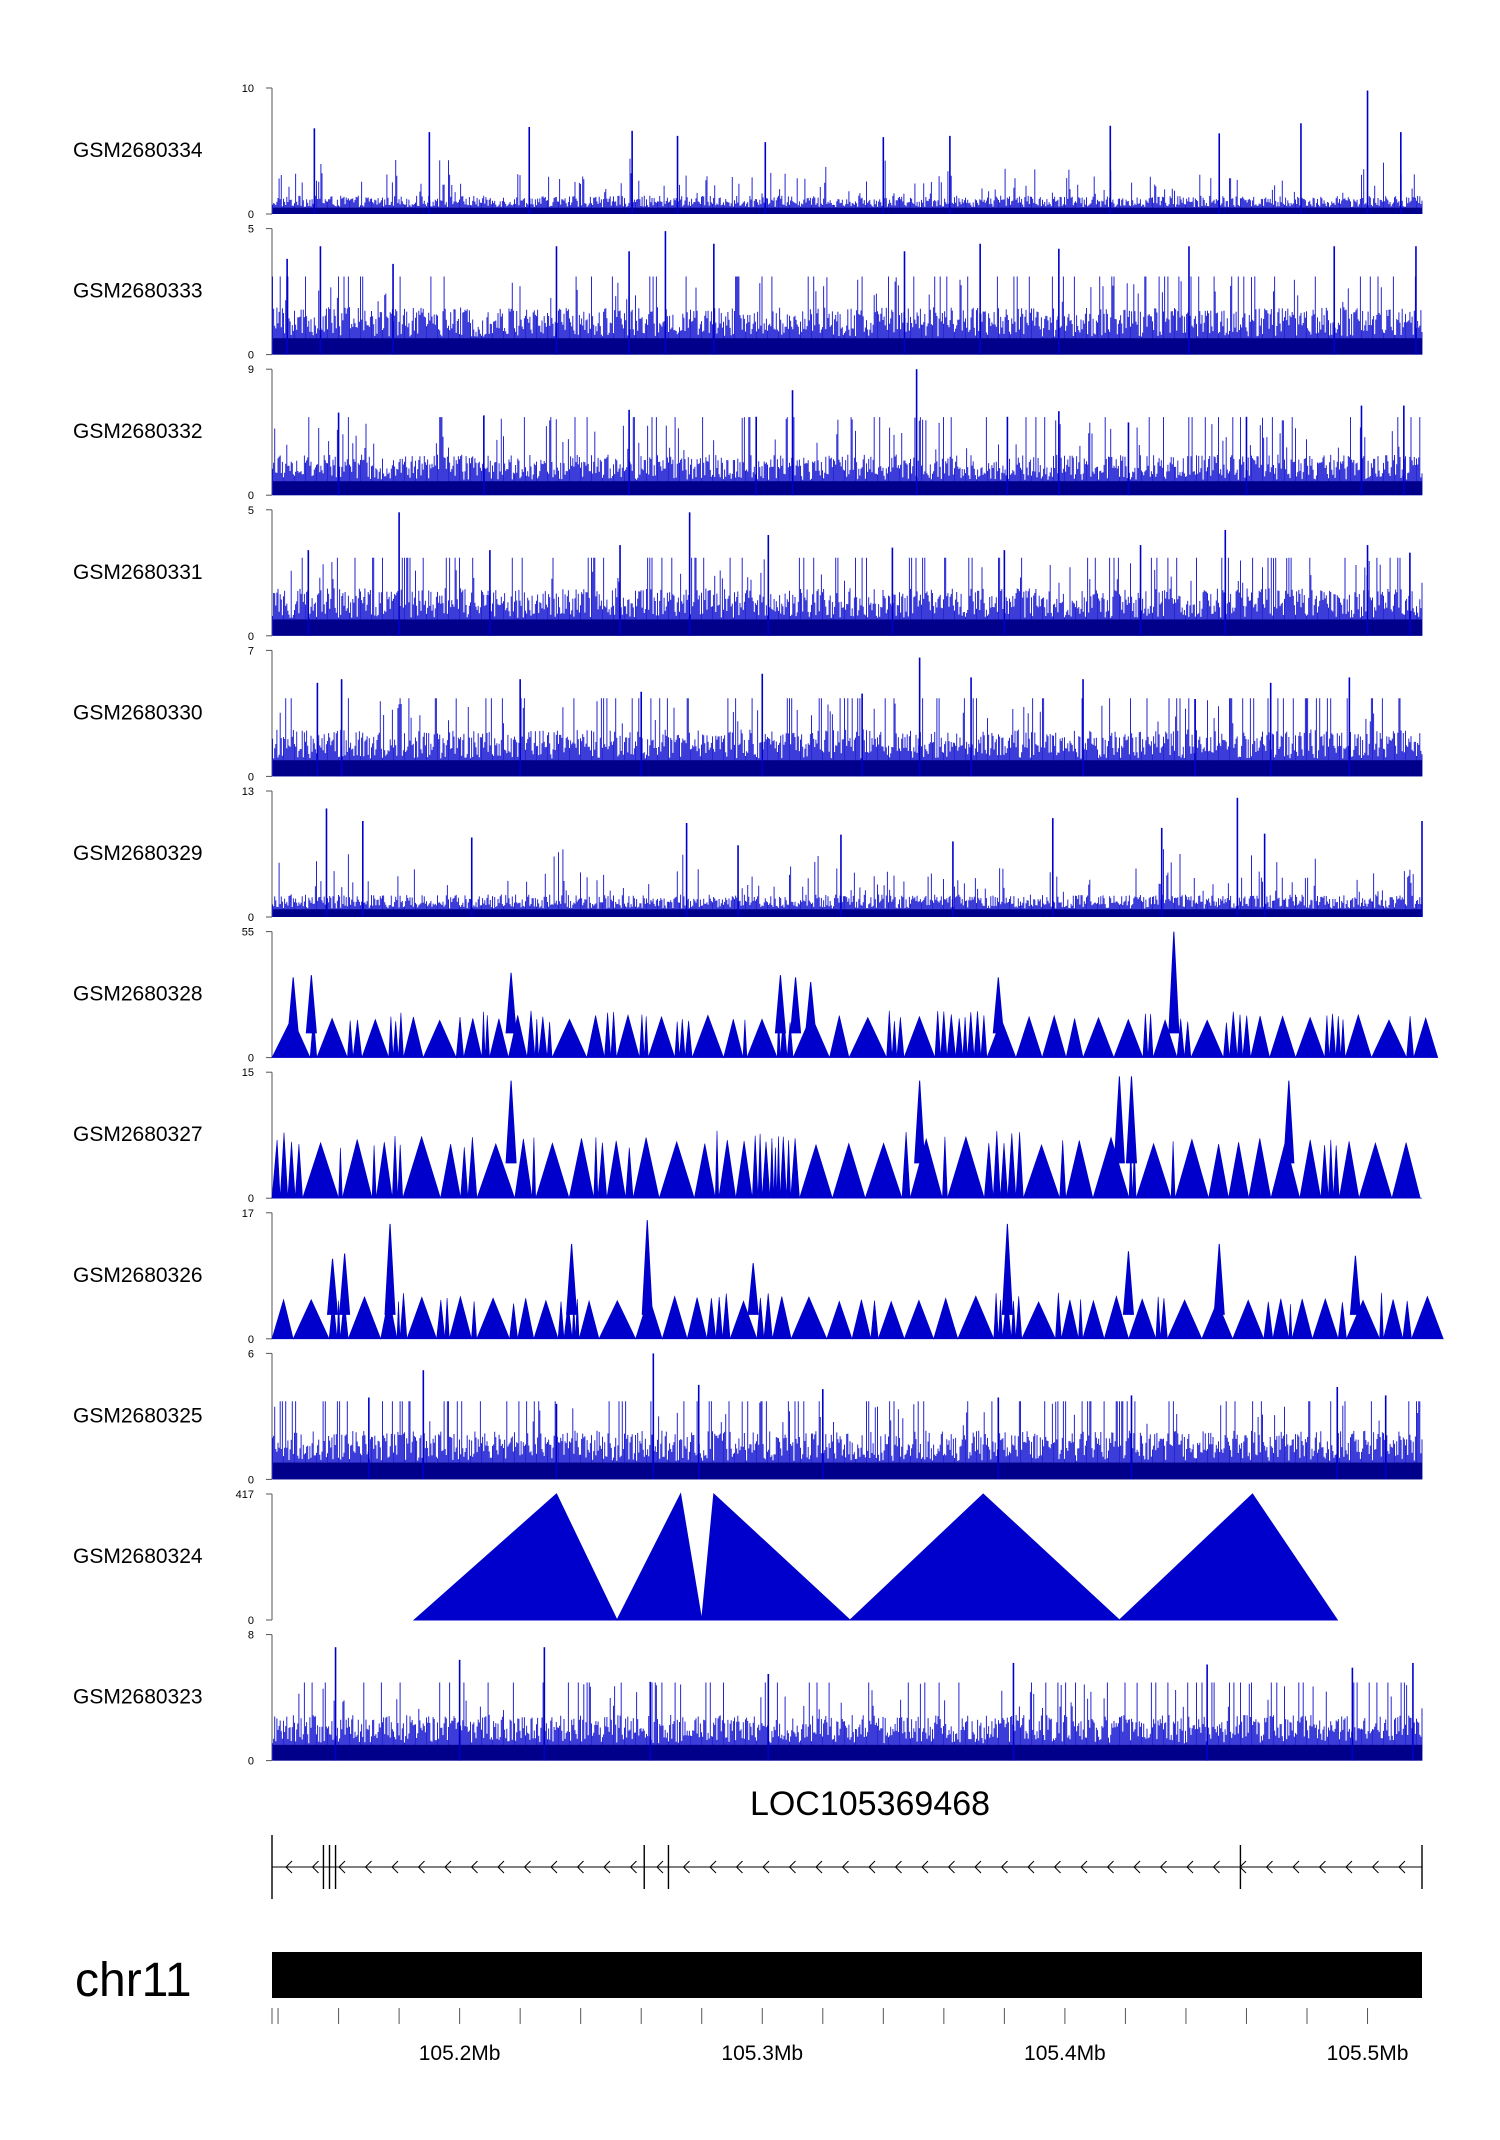 The height and width of the screenshot is (2140, 1500). I want to click on track-GSM2680327: GSM2680327 15 0, so click(747, 1136).